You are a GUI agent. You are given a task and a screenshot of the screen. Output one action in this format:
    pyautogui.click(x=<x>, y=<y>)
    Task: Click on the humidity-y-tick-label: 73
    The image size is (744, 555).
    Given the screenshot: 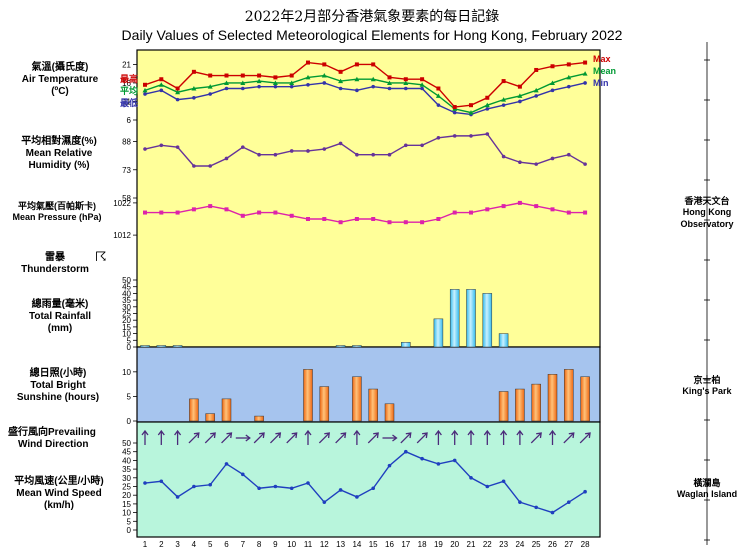 What is the action you would take?
    pyautogui.click(x=126, y=170)
    